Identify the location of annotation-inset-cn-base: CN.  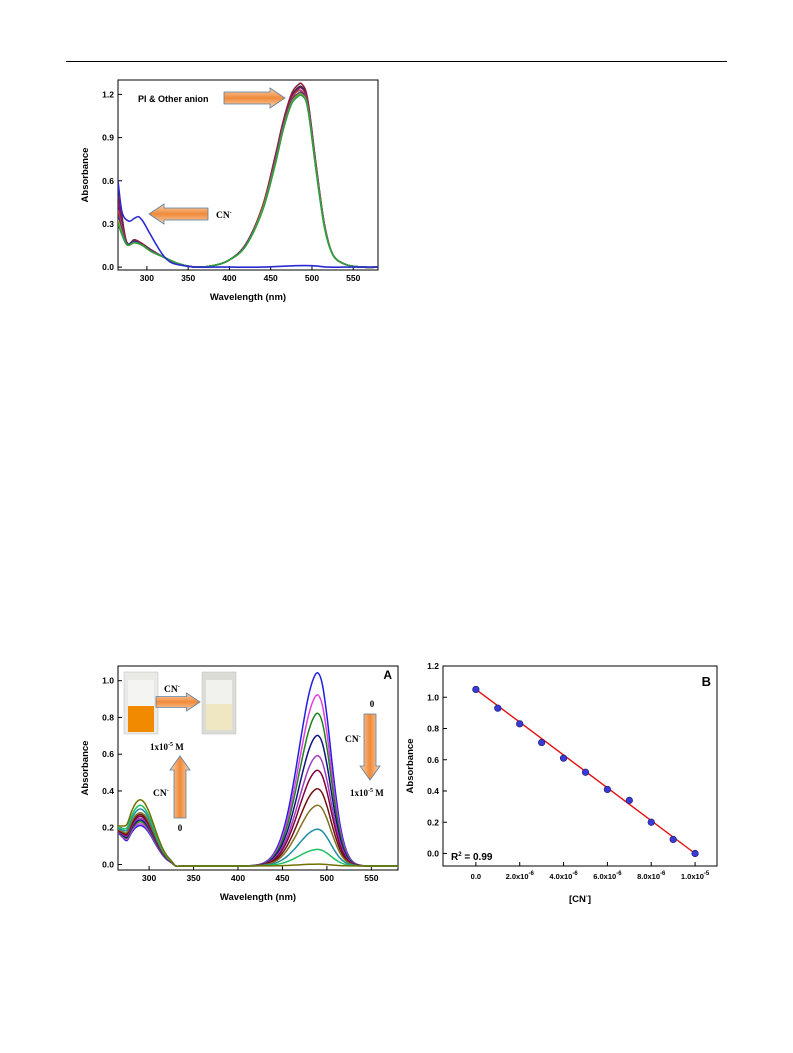
(171, 690).